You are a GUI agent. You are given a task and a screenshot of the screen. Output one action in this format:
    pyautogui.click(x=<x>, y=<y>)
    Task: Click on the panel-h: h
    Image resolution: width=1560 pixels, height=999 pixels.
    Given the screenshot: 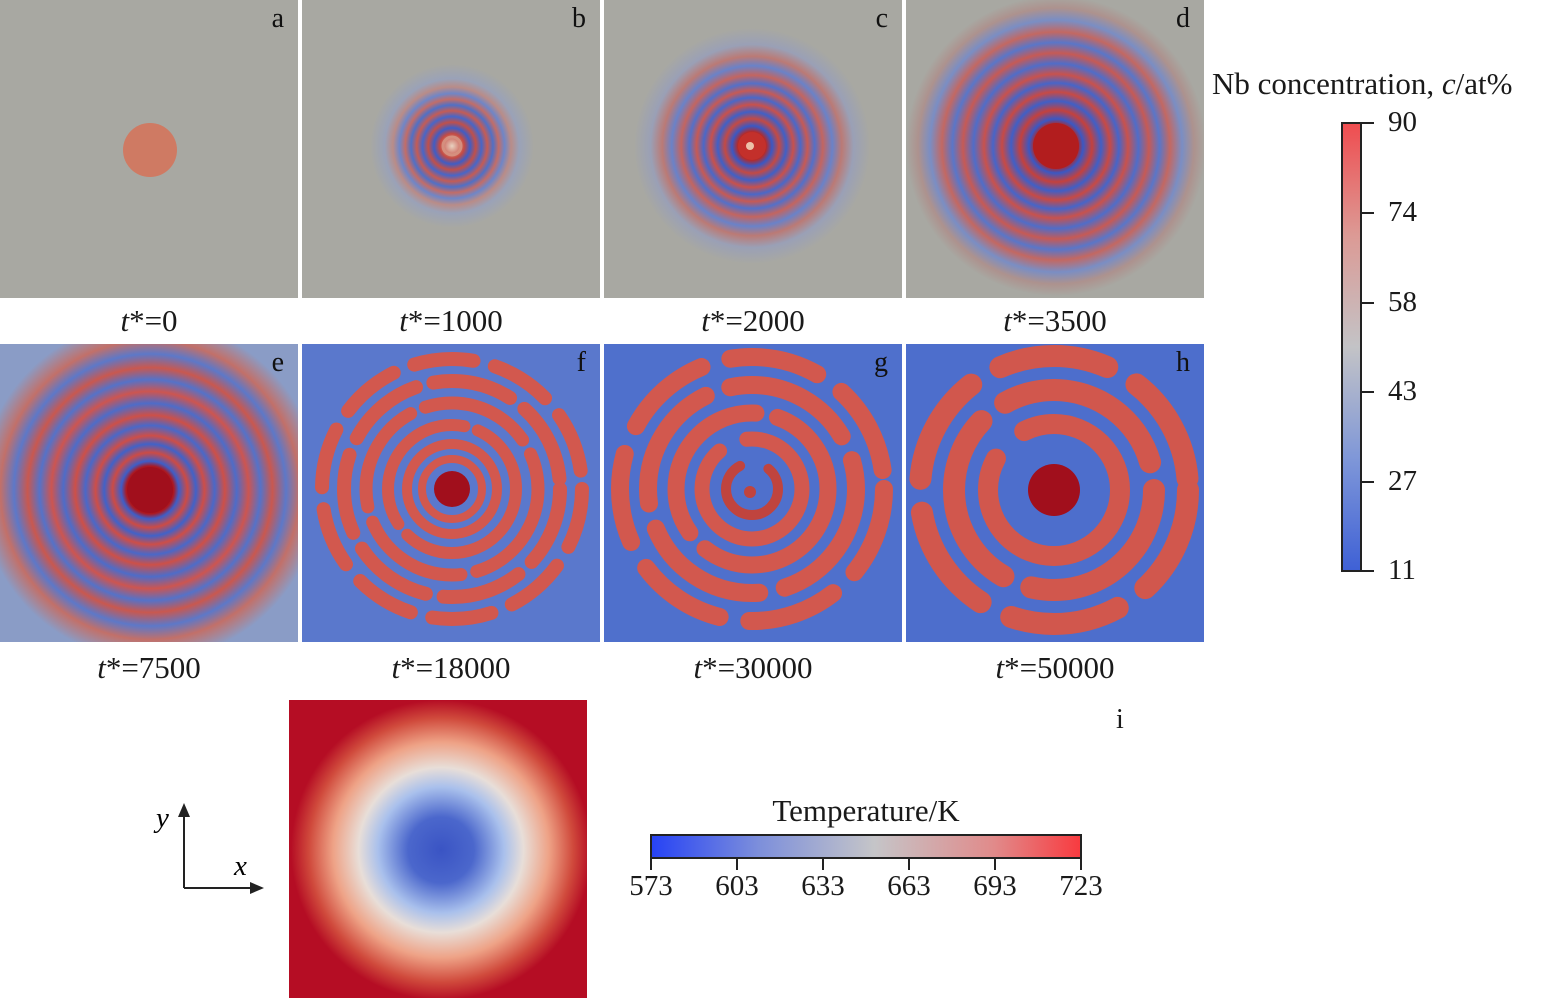 What is the action you would take?
    pyautogui.click(x=1055, y=493)
    